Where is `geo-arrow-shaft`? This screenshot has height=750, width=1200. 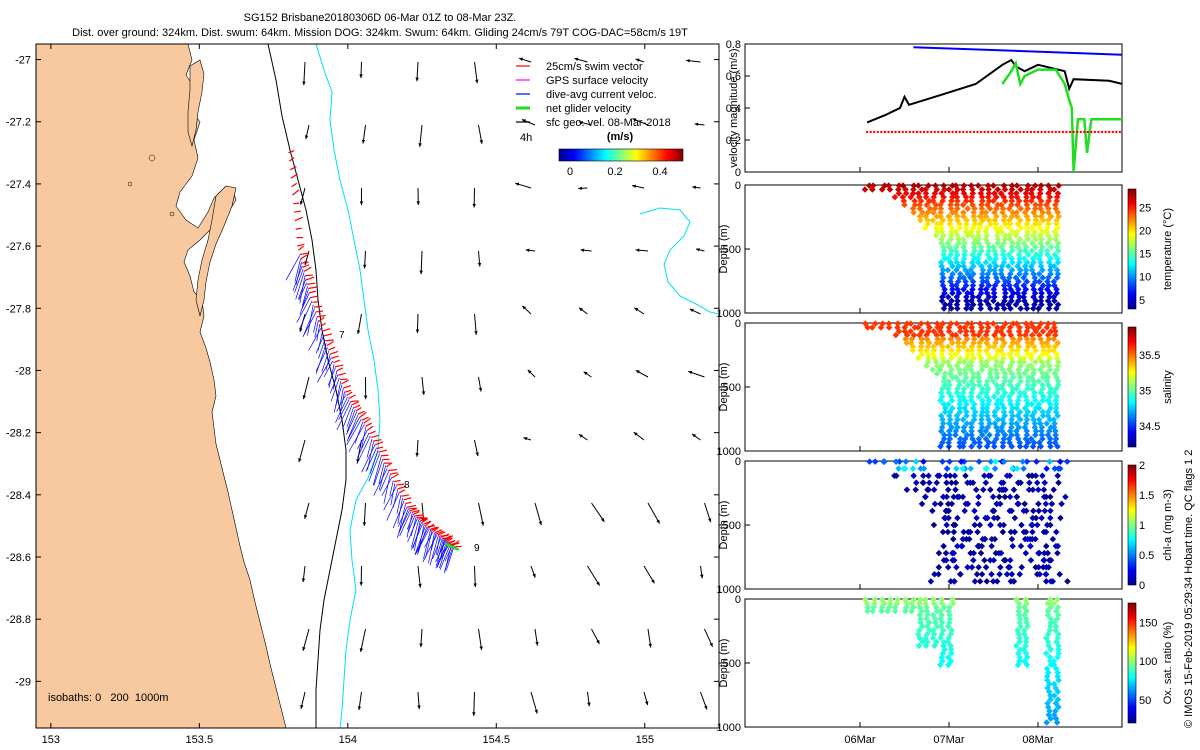
geo-arrow-shaft is located at coordinates (474, 703).